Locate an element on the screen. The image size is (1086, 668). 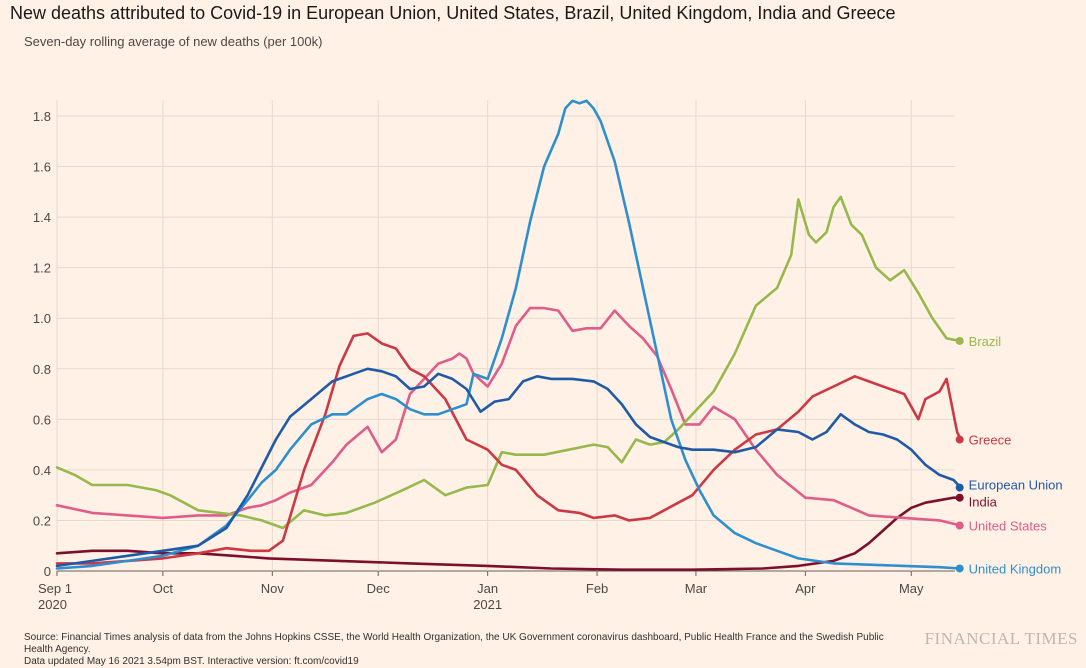
y-tick-label: 0 is located at coordinates (47, 571).